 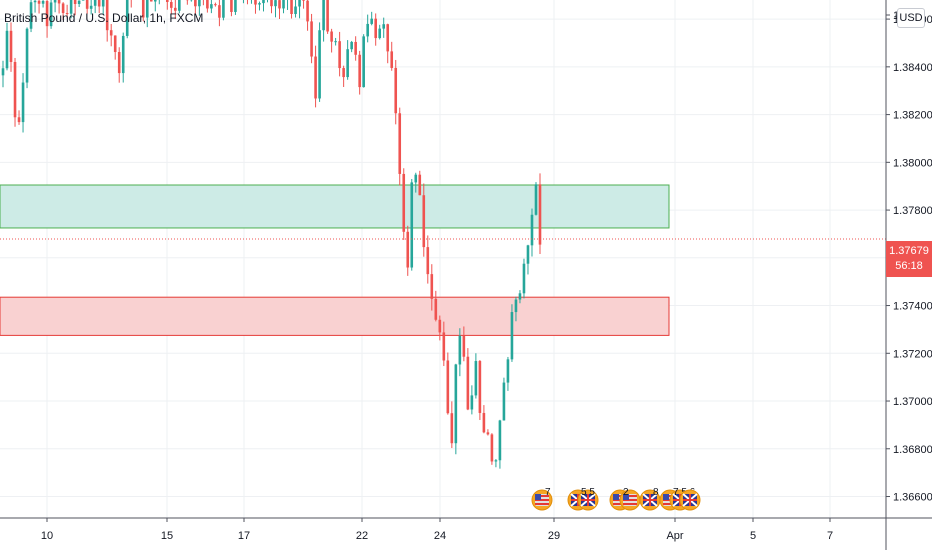 I want to click on y-tick-label: 1.38400, so click(x=912, y=68).